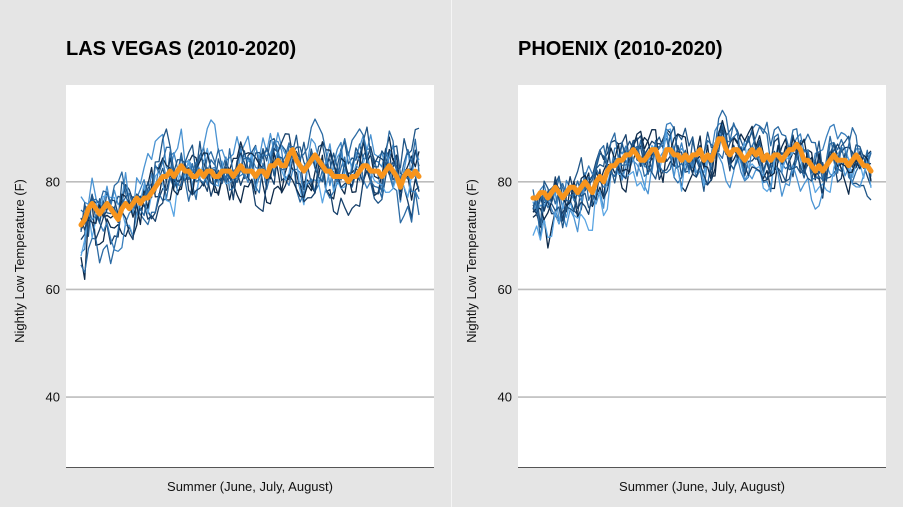  I want to click on panel-divider, so click(451, 253).